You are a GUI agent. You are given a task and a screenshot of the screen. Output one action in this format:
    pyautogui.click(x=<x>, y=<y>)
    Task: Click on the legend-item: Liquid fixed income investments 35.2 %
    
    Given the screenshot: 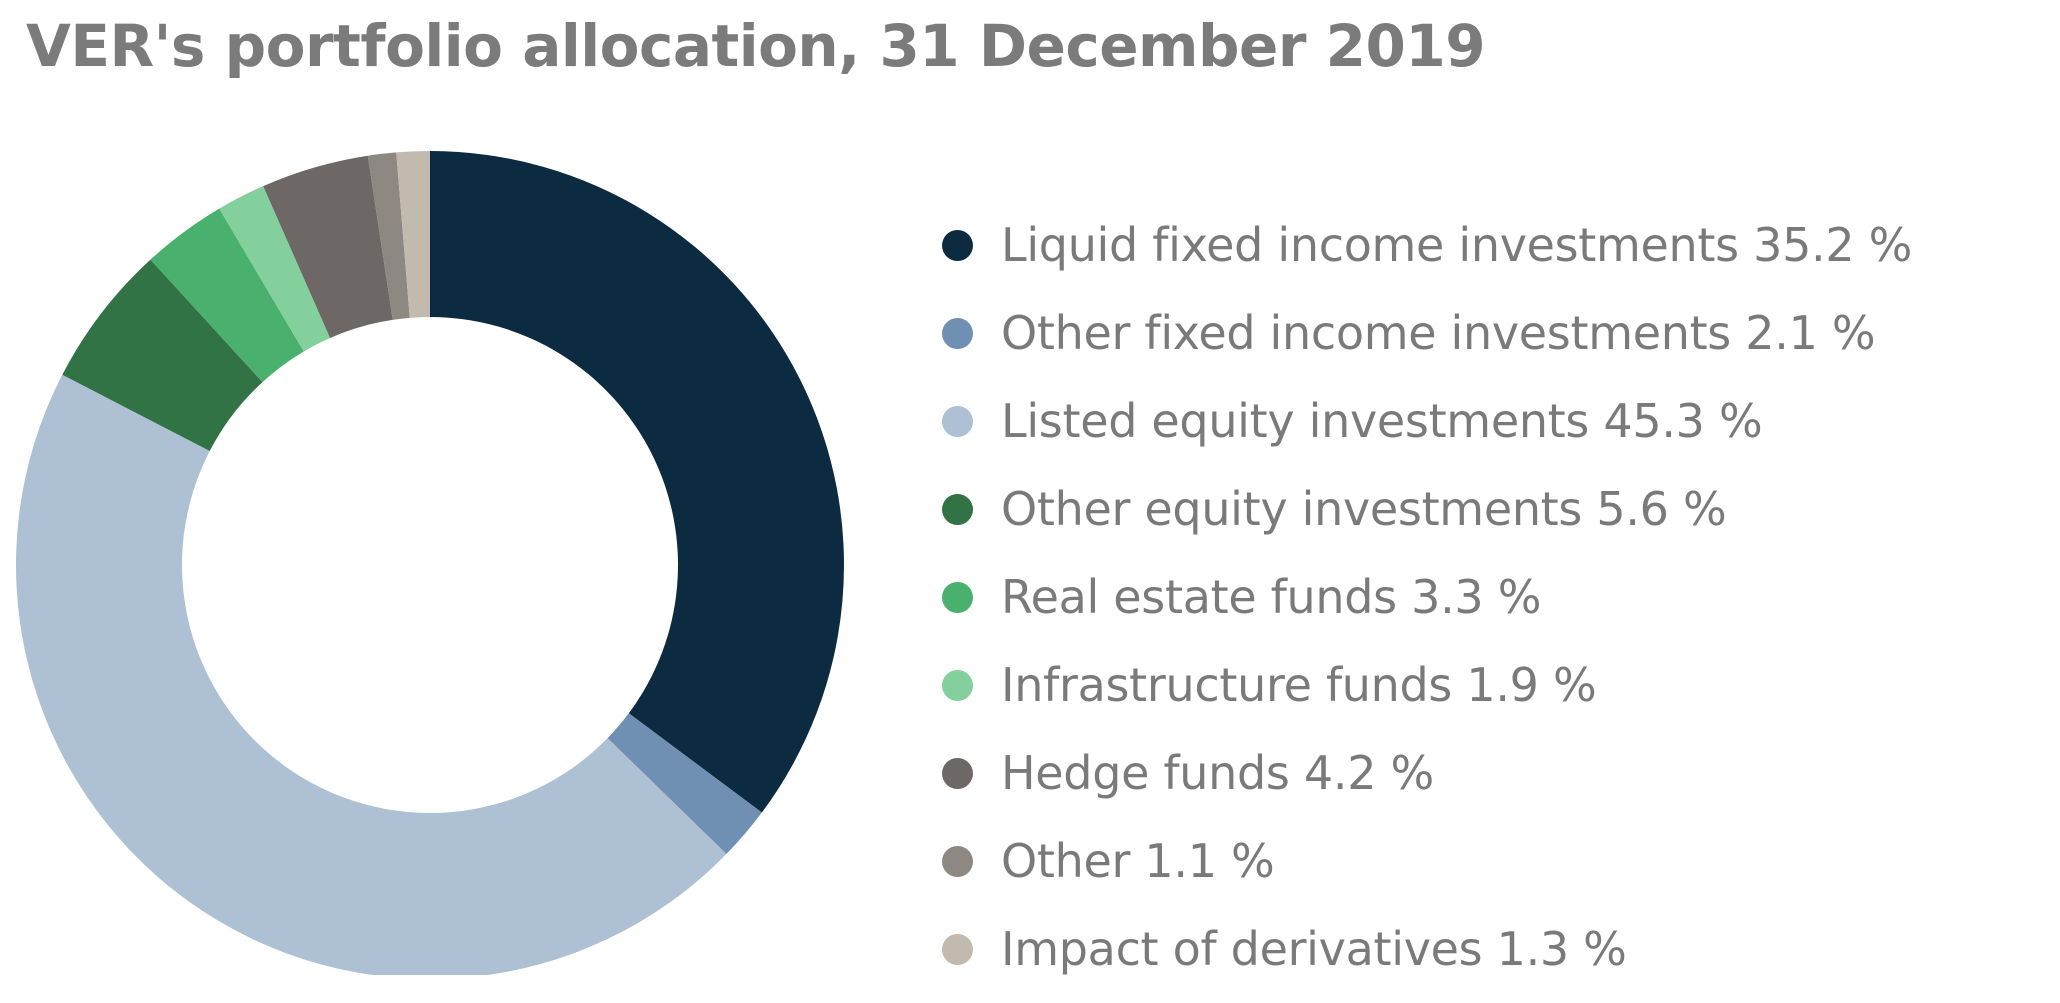 What is the action you would take?
    pyautogui.click(x=1427, y=255)
    